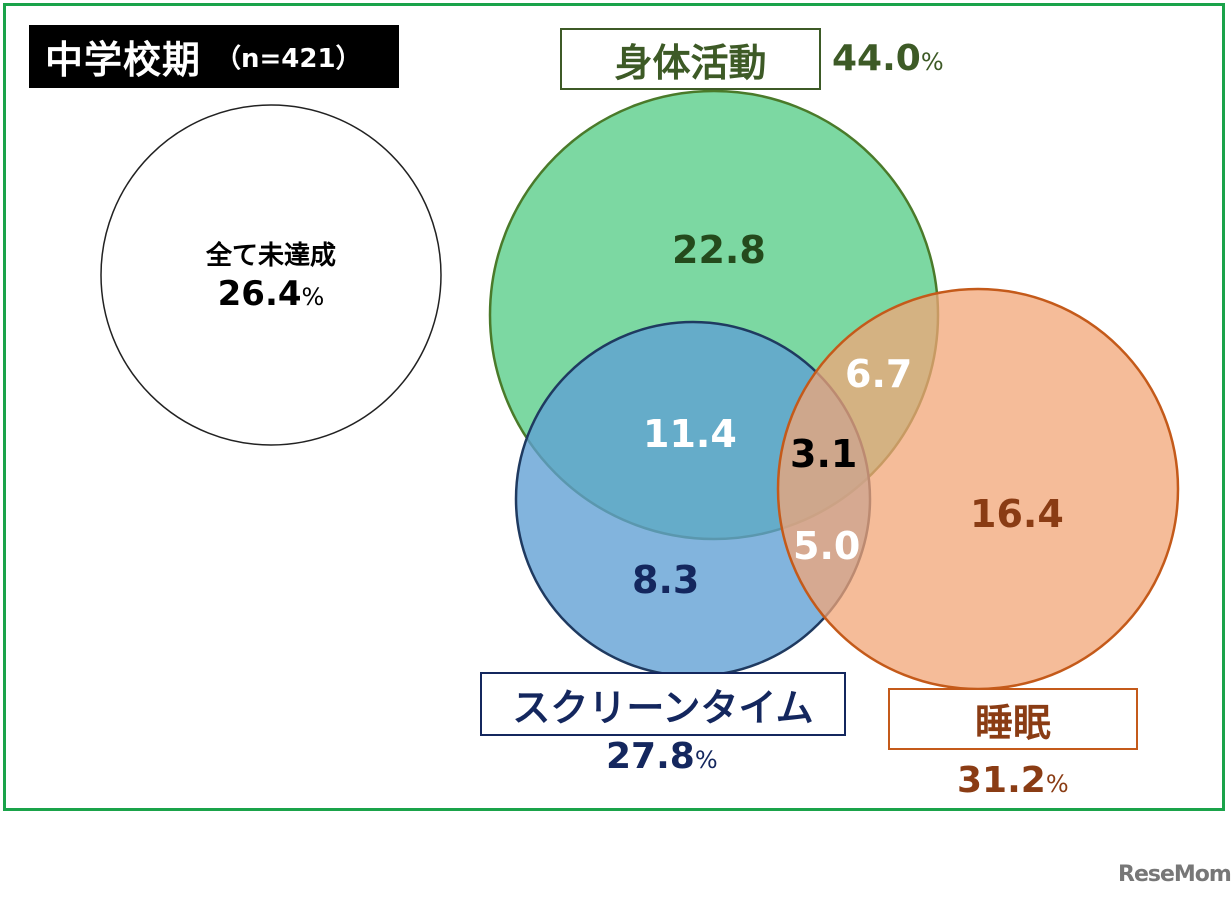  Describe the element at coordinates (888, 58) in the screenshot. I see `physical-activity-pct: 44.0%` at that location.